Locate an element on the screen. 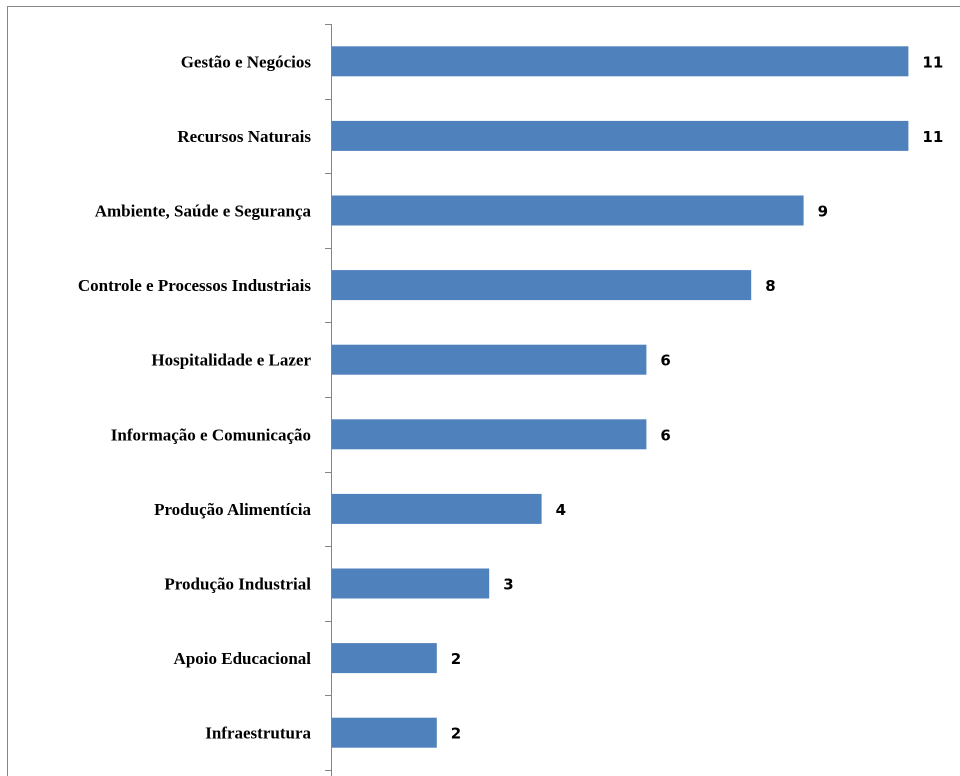  category-label: Produção Alimentícia is located at coordinates (232, 509).